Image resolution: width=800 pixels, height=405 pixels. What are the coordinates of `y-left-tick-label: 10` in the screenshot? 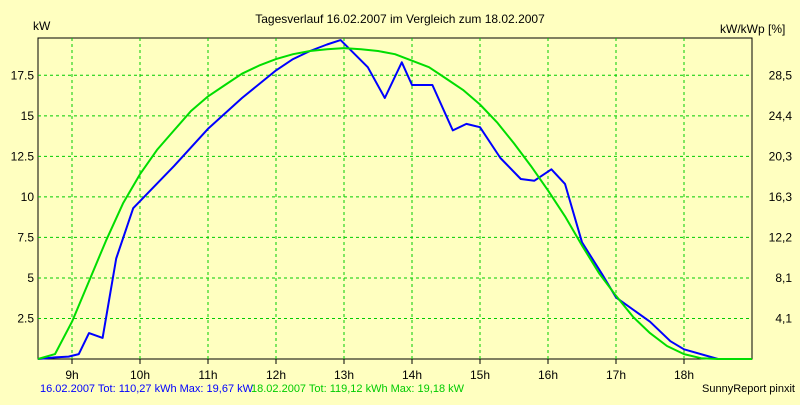 It's located at (28, 197).